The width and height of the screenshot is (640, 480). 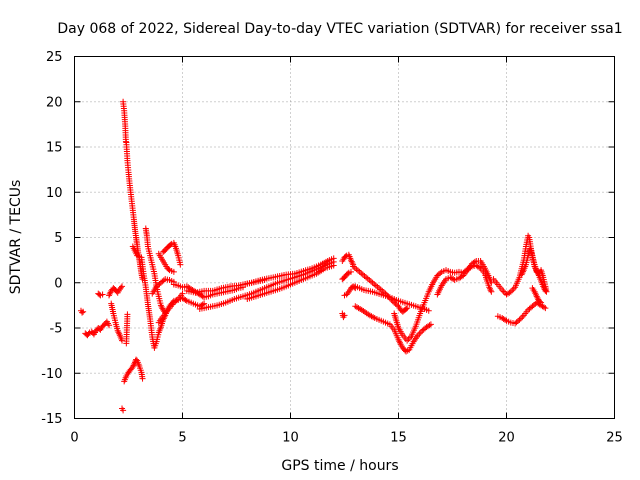 What do you see at coordinates (339, 466) in the screenshot?
I see `x-axis-label: GPS time / hours` at bounding box center [339, 466].